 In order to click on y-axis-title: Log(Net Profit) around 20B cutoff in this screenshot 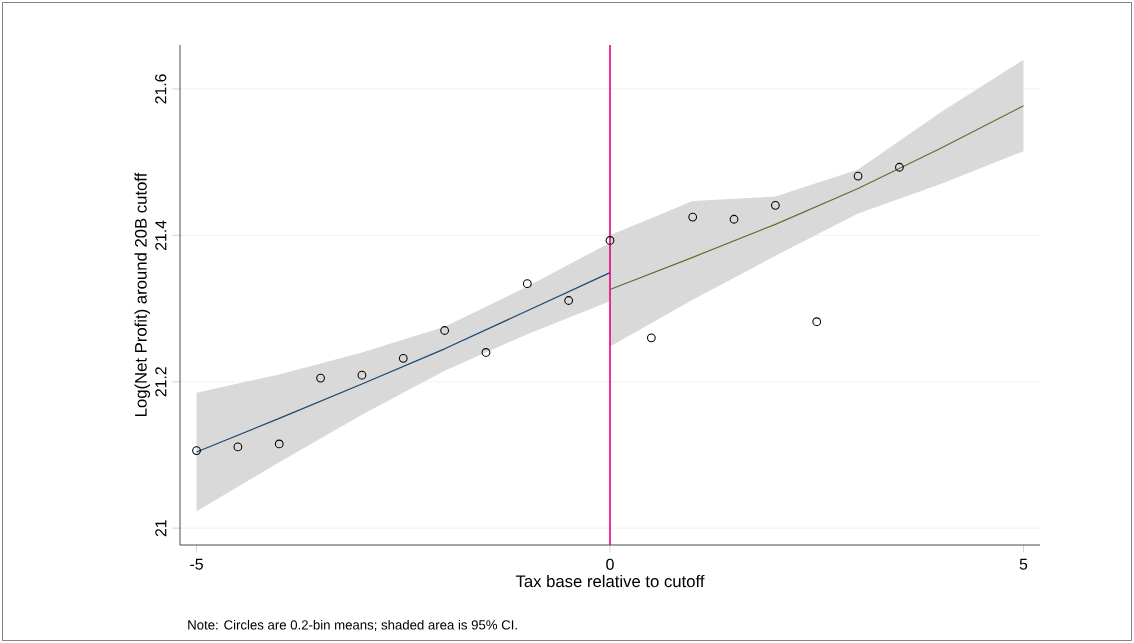, I will do `click(142, 294)`.